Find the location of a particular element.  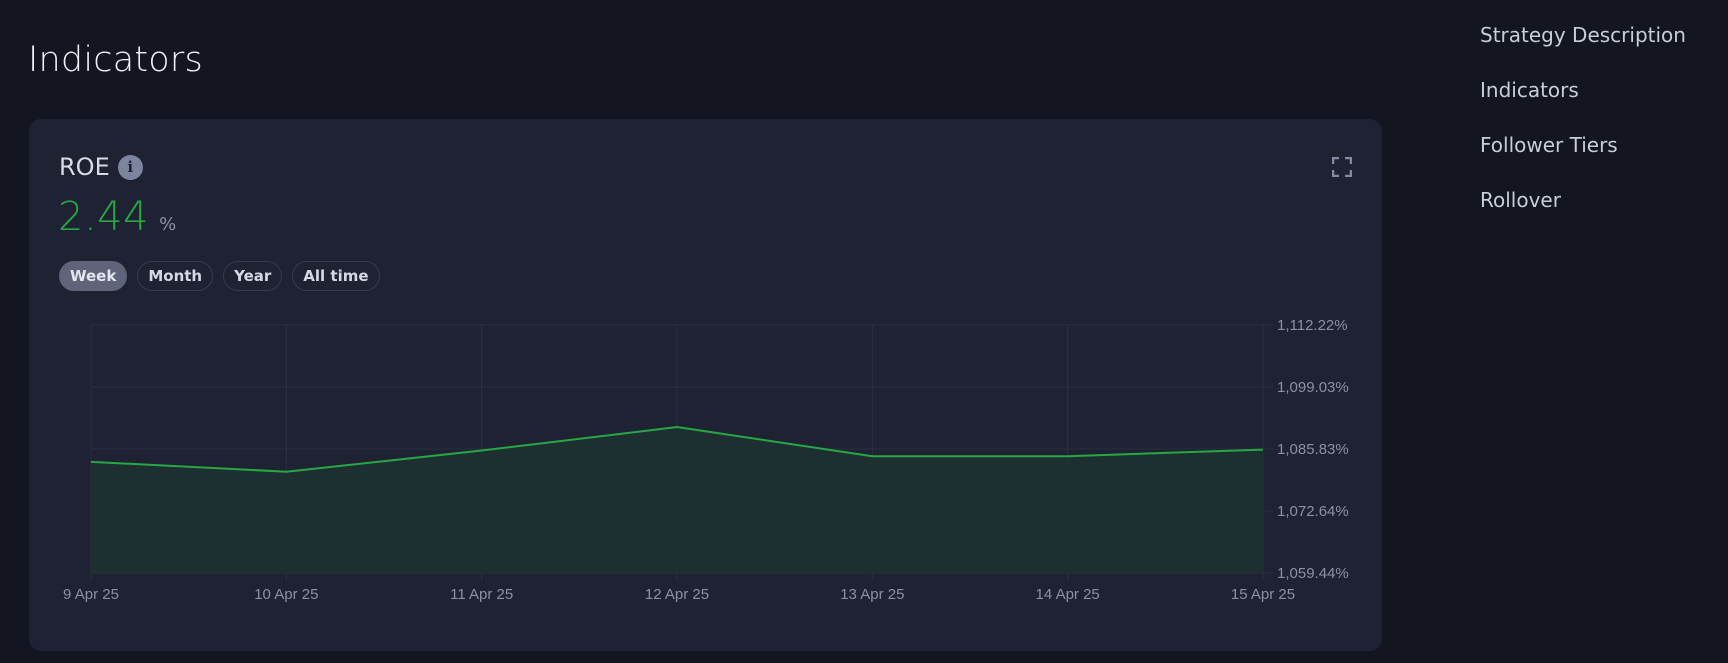

nav-item-indicators: Indicators is located at coordinates (1529, 90).